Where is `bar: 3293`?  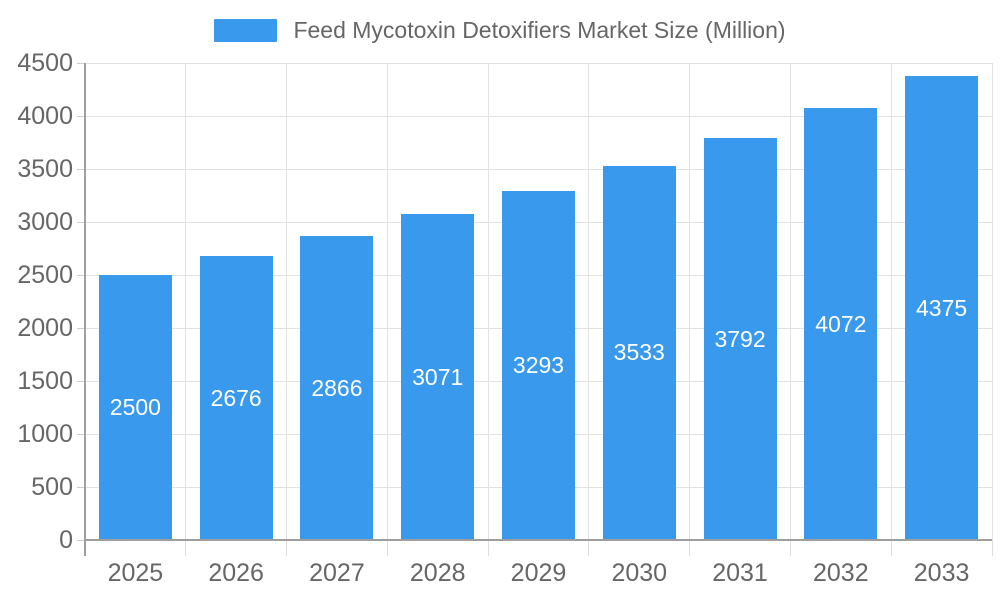 bar: 3293 is located at coordinates (538, 365).